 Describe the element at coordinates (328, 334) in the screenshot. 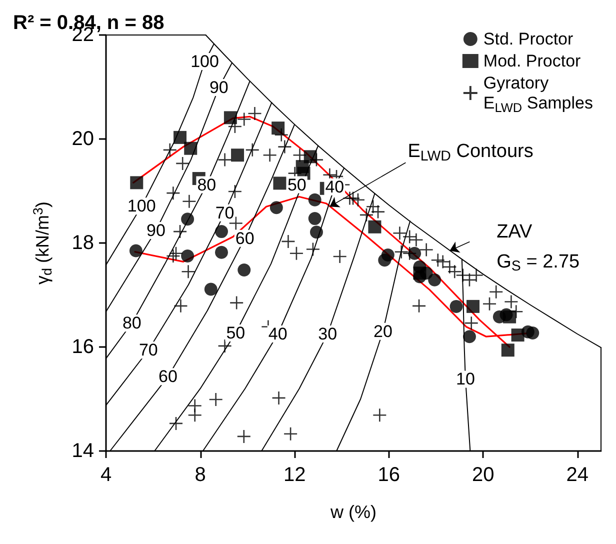

I see `annotation: 30` at that location.